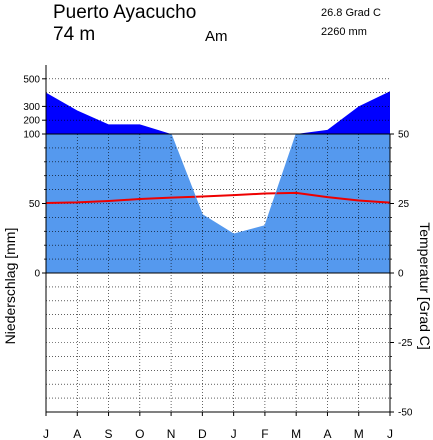  What do you see at coordinates (31, 121) in the screenshot?
I see `y-tick-label-left: 200` at bounding box center [31, 121].